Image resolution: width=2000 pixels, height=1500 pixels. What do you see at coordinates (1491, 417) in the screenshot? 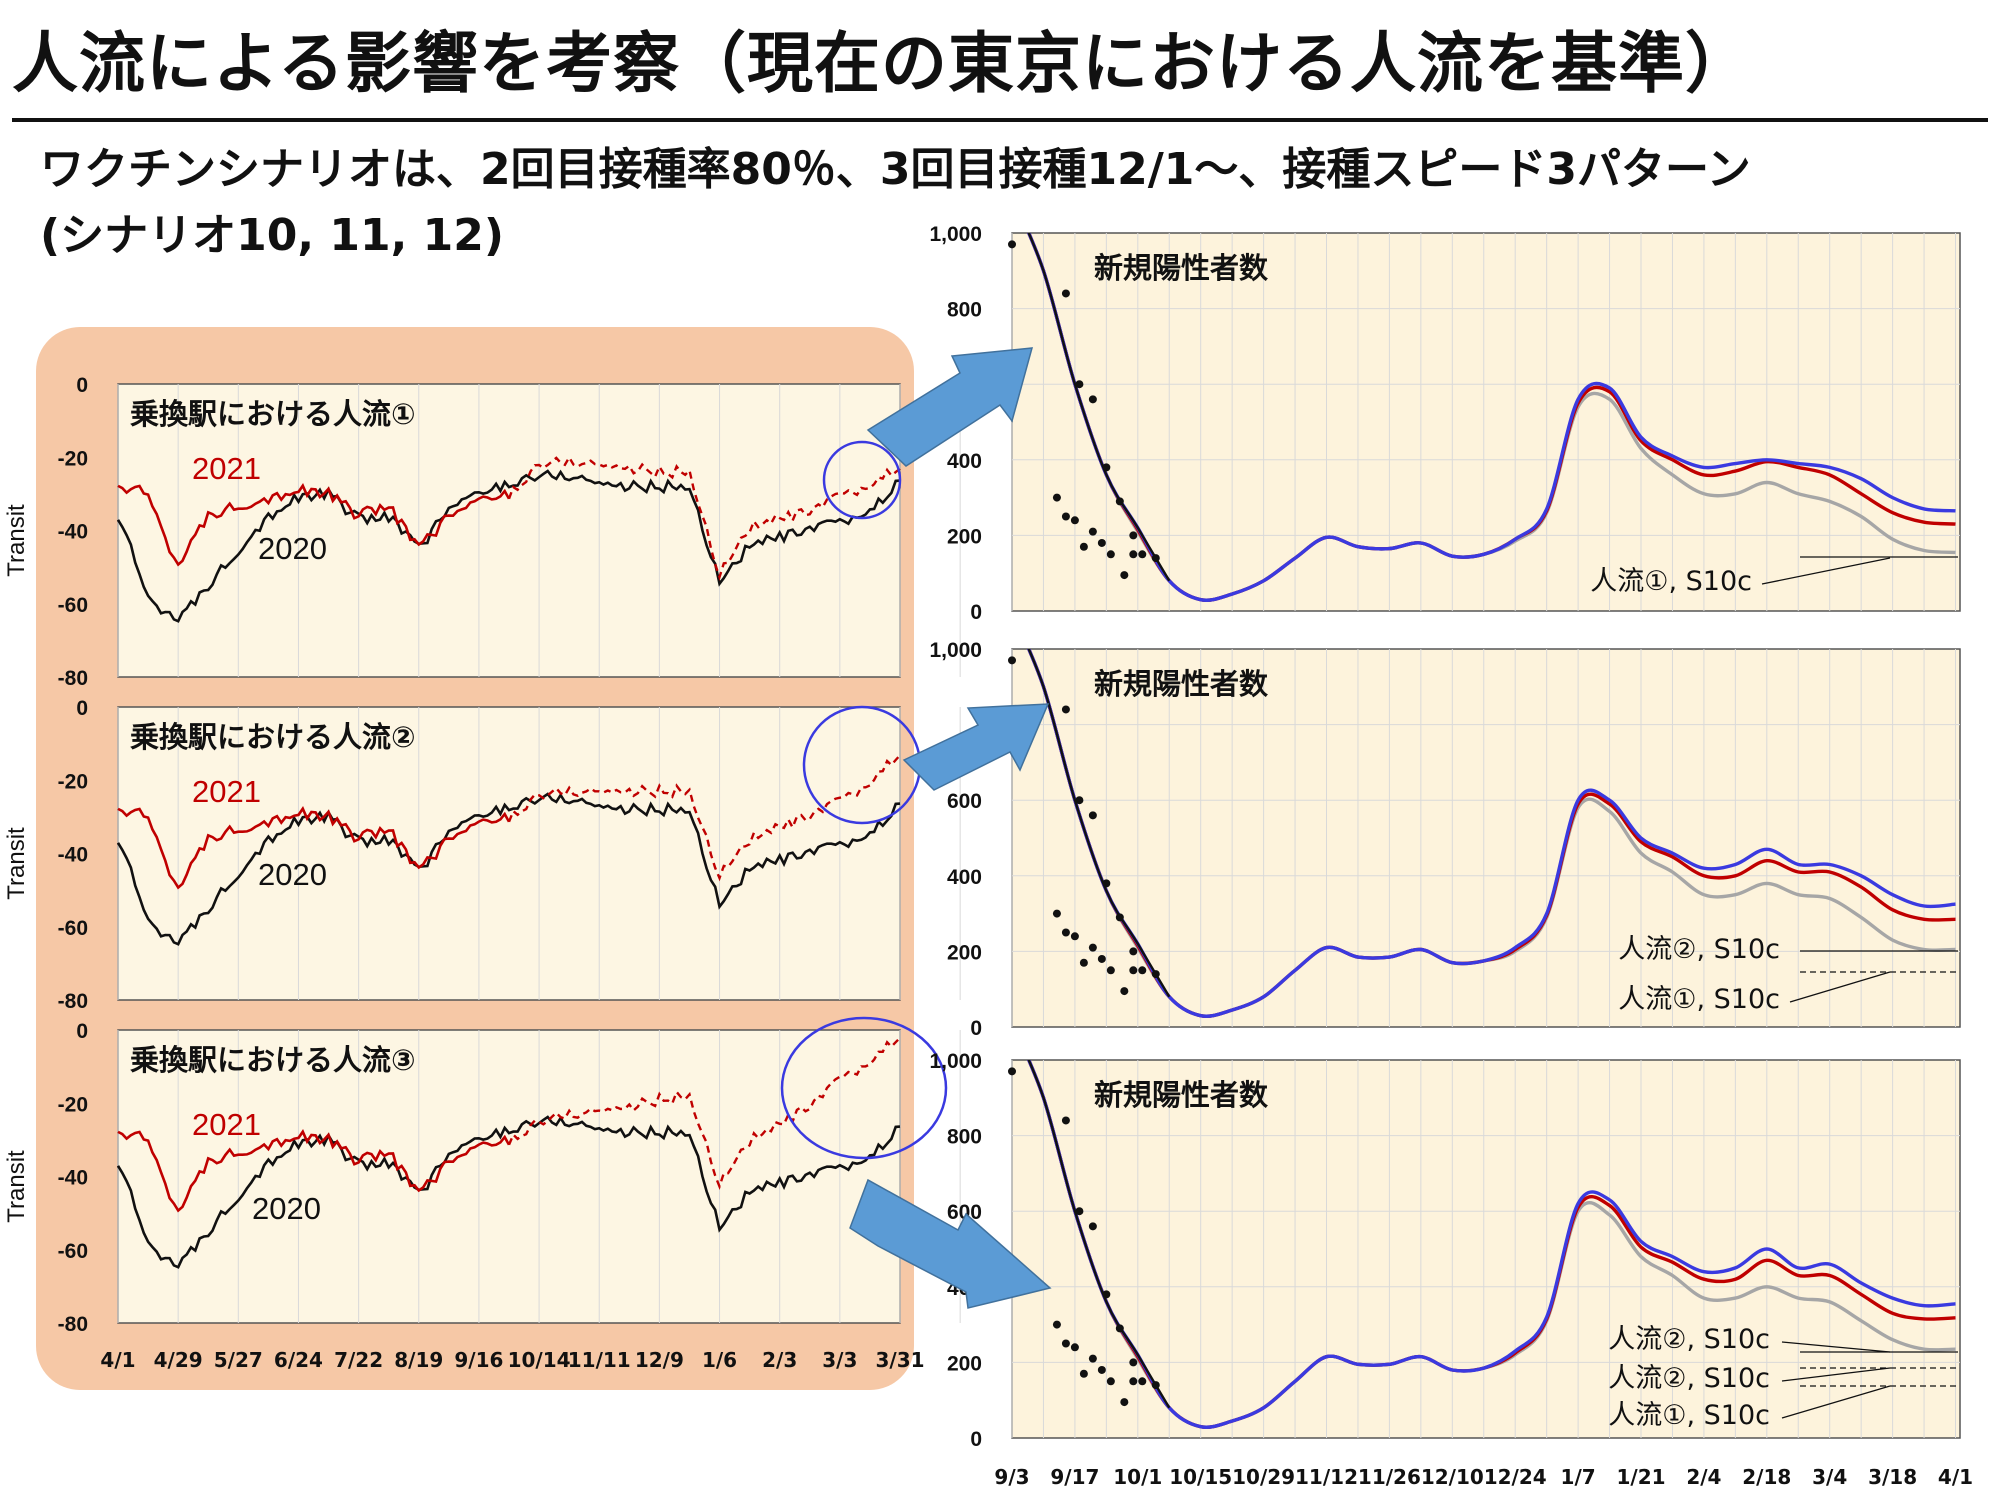
I see `curves` at bounding box center [1491, 417].